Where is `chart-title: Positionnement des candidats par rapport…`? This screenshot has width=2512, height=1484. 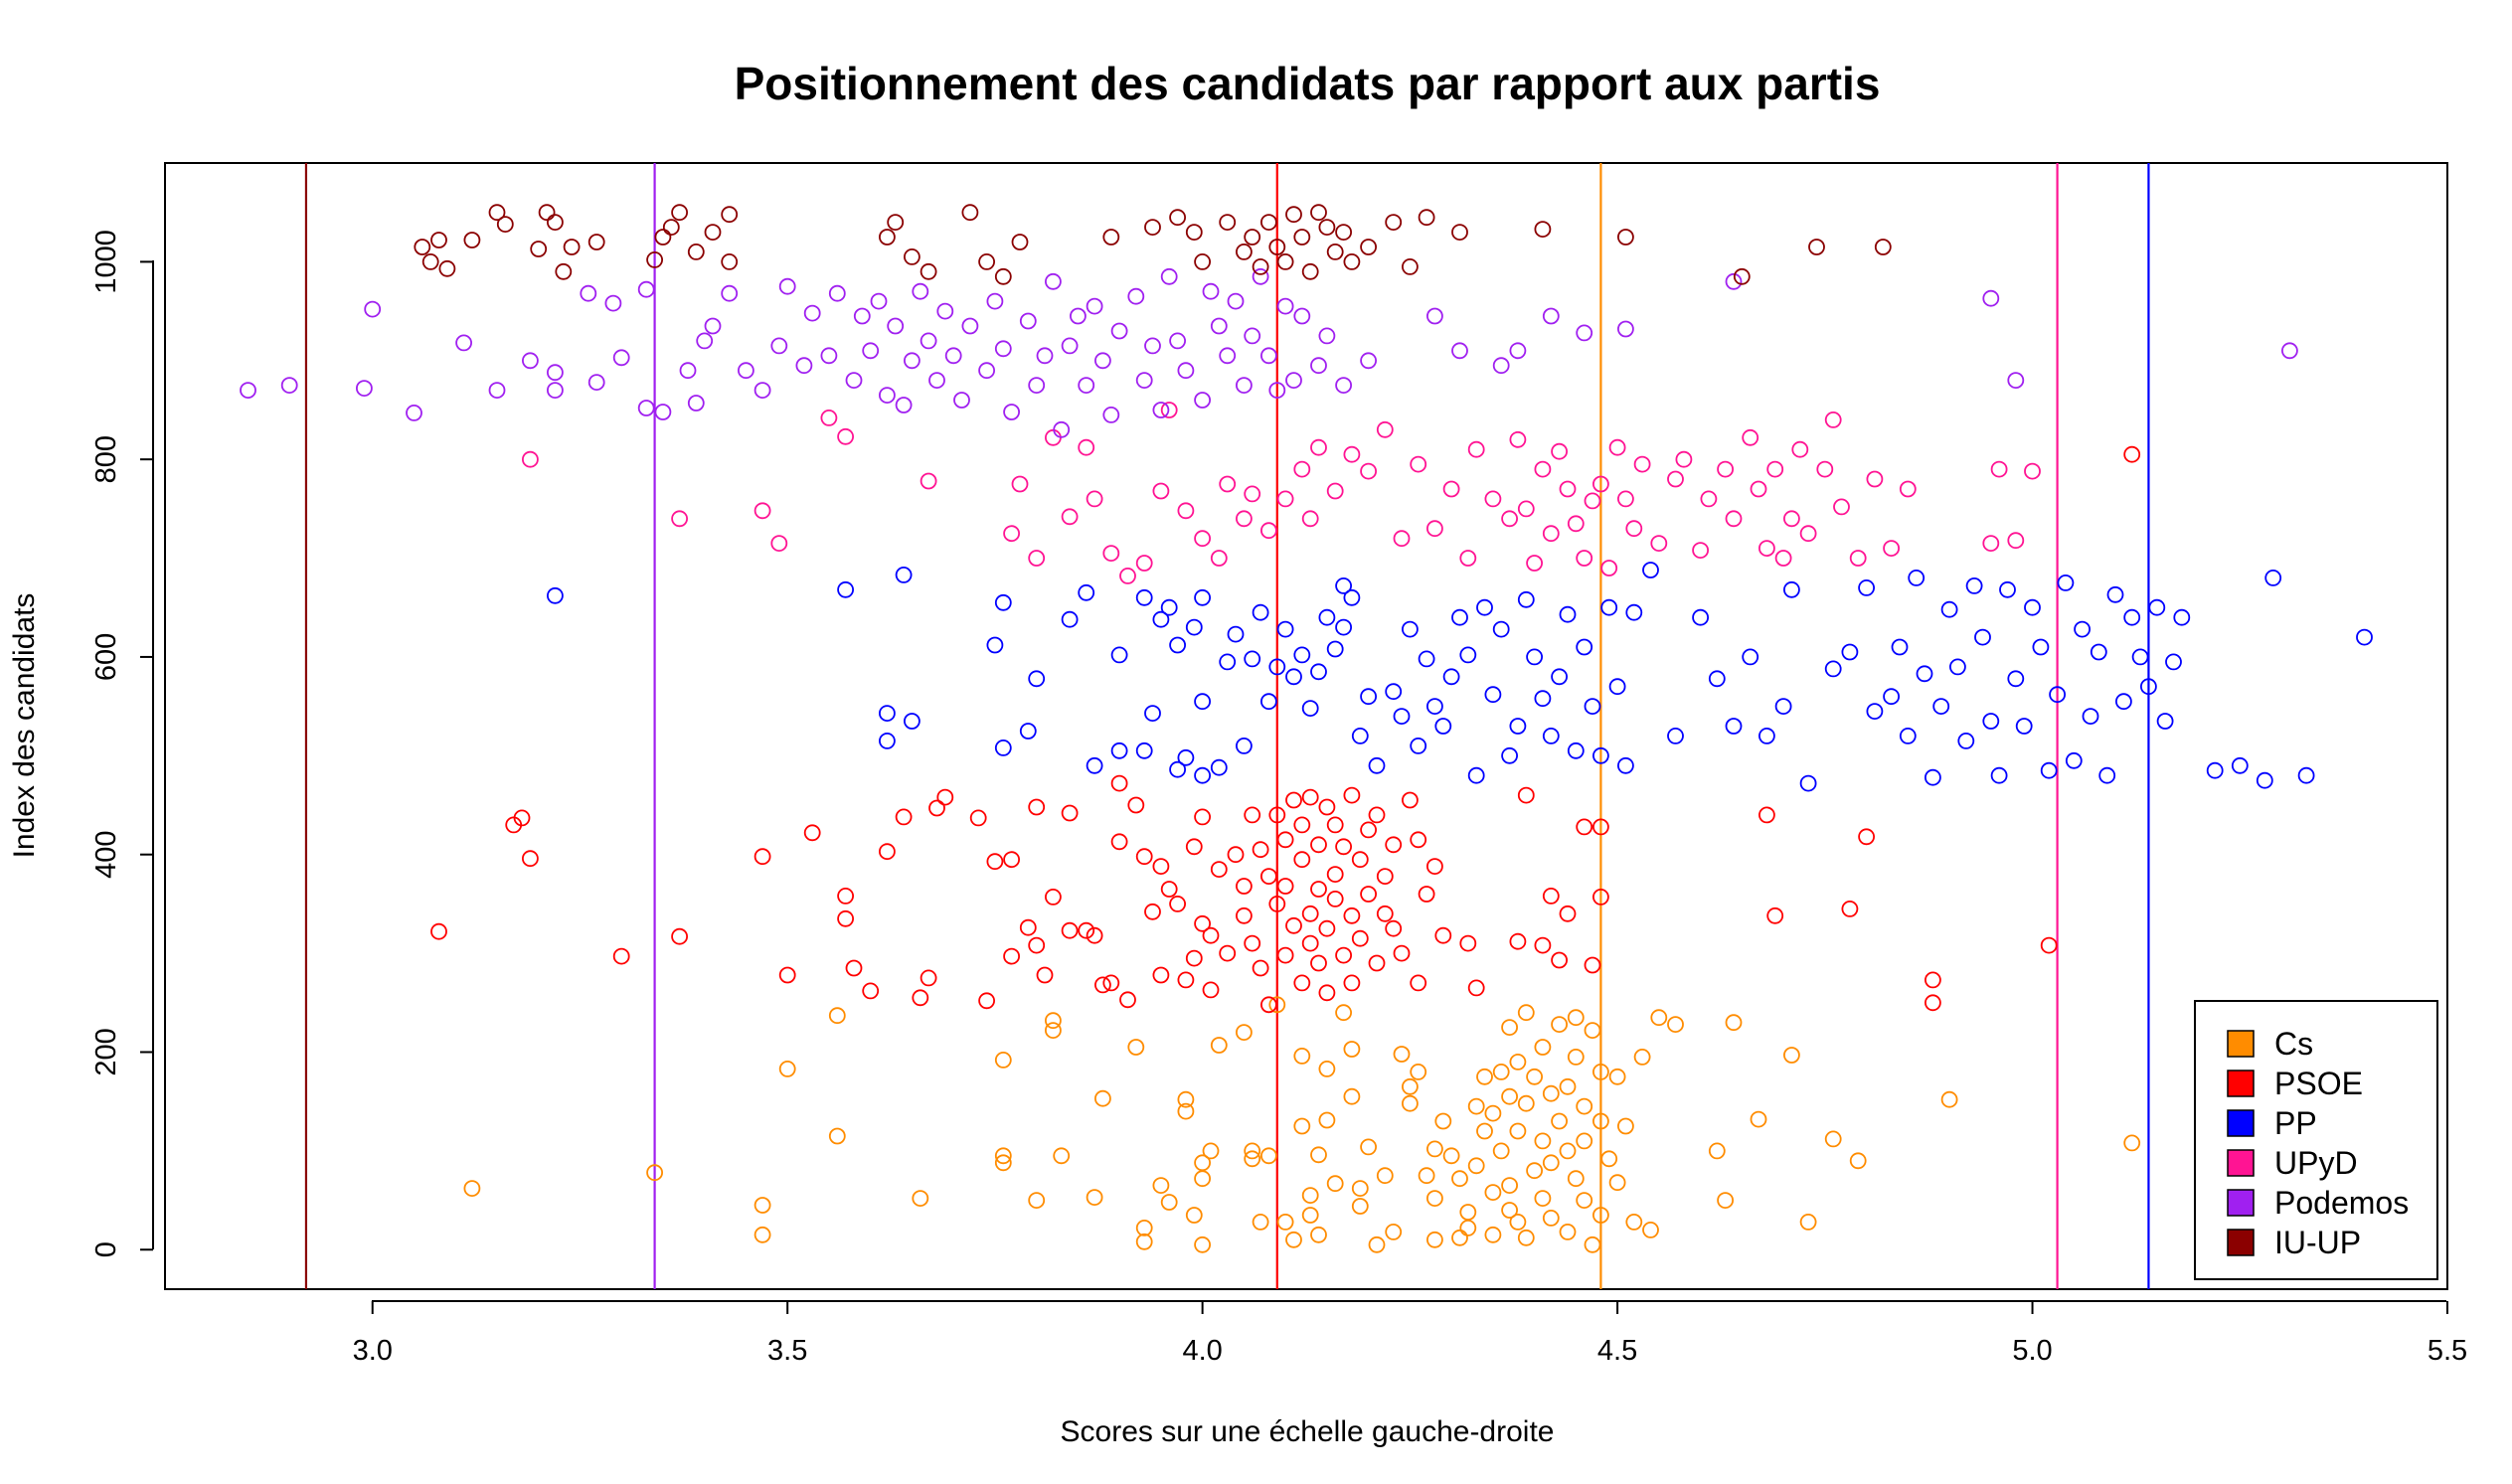 chart-title: Positionnement des candidats par rapport… is located at coordinates (1308, 83).